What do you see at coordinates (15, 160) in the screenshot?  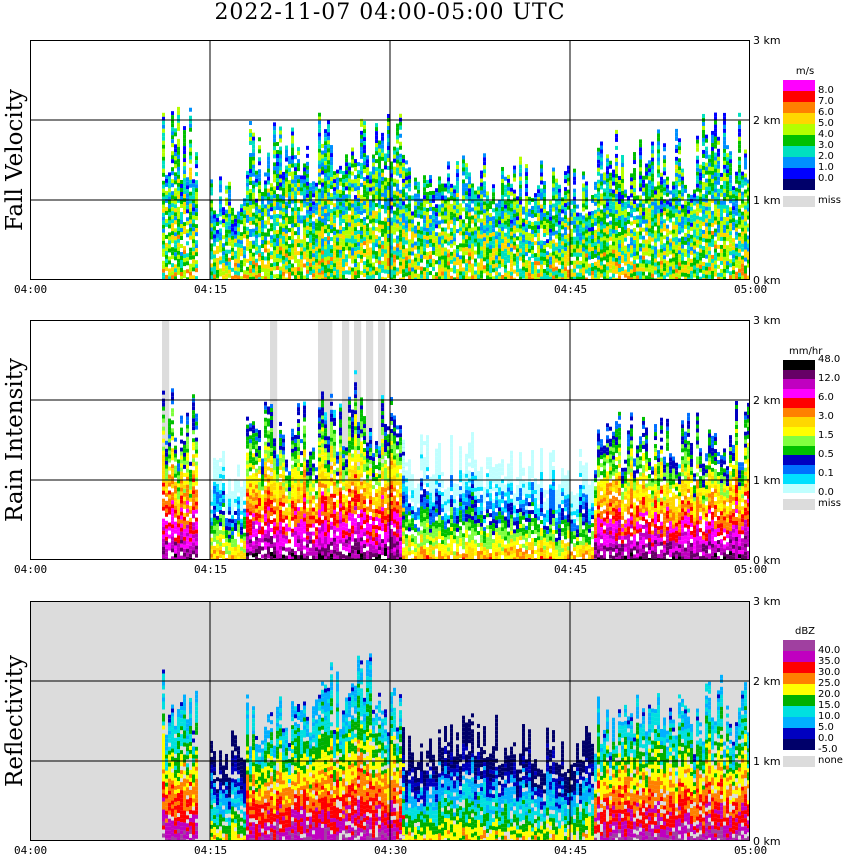 I see `fall-velocity-axis-label: Fall Velocity` at bounding box center [15, 160].